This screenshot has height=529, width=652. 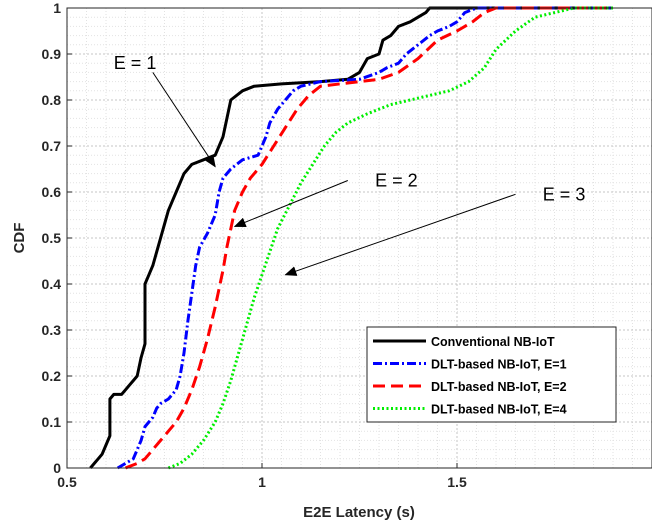 I want to click on x-tick-label: 1.5, so click(x=457, y=482).